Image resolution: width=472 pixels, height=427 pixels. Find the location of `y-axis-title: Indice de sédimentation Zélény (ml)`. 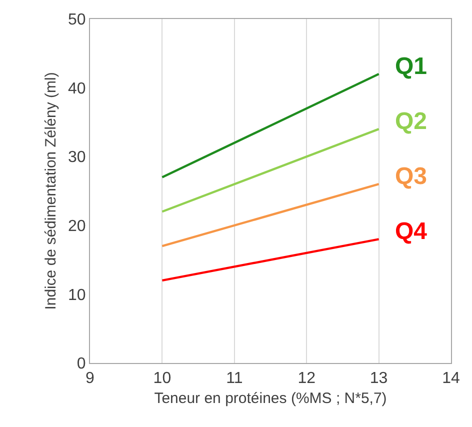

y-axis-title: Indice de sédimentation Zélény (ml) is located at coordinates (51, 191).